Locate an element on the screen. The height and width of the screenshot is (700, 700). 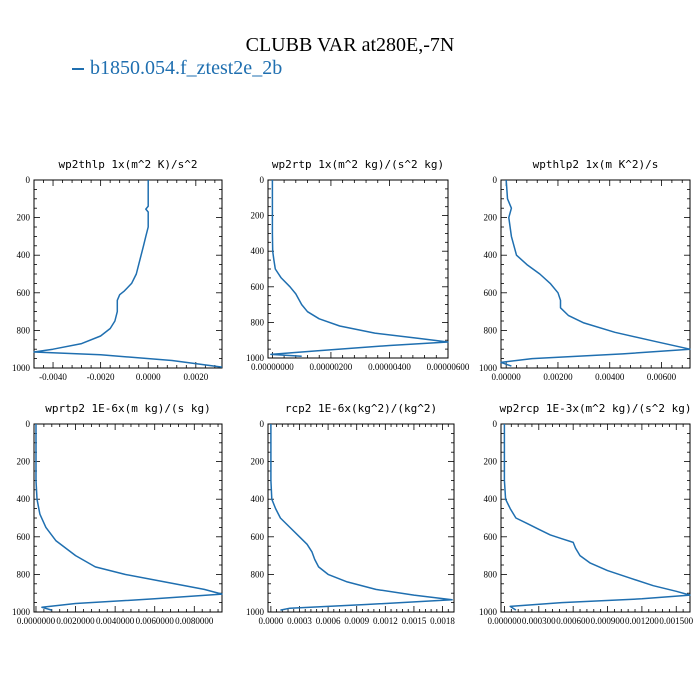
x-tick-label: -0.0040 is located at coordinates (53, 377).